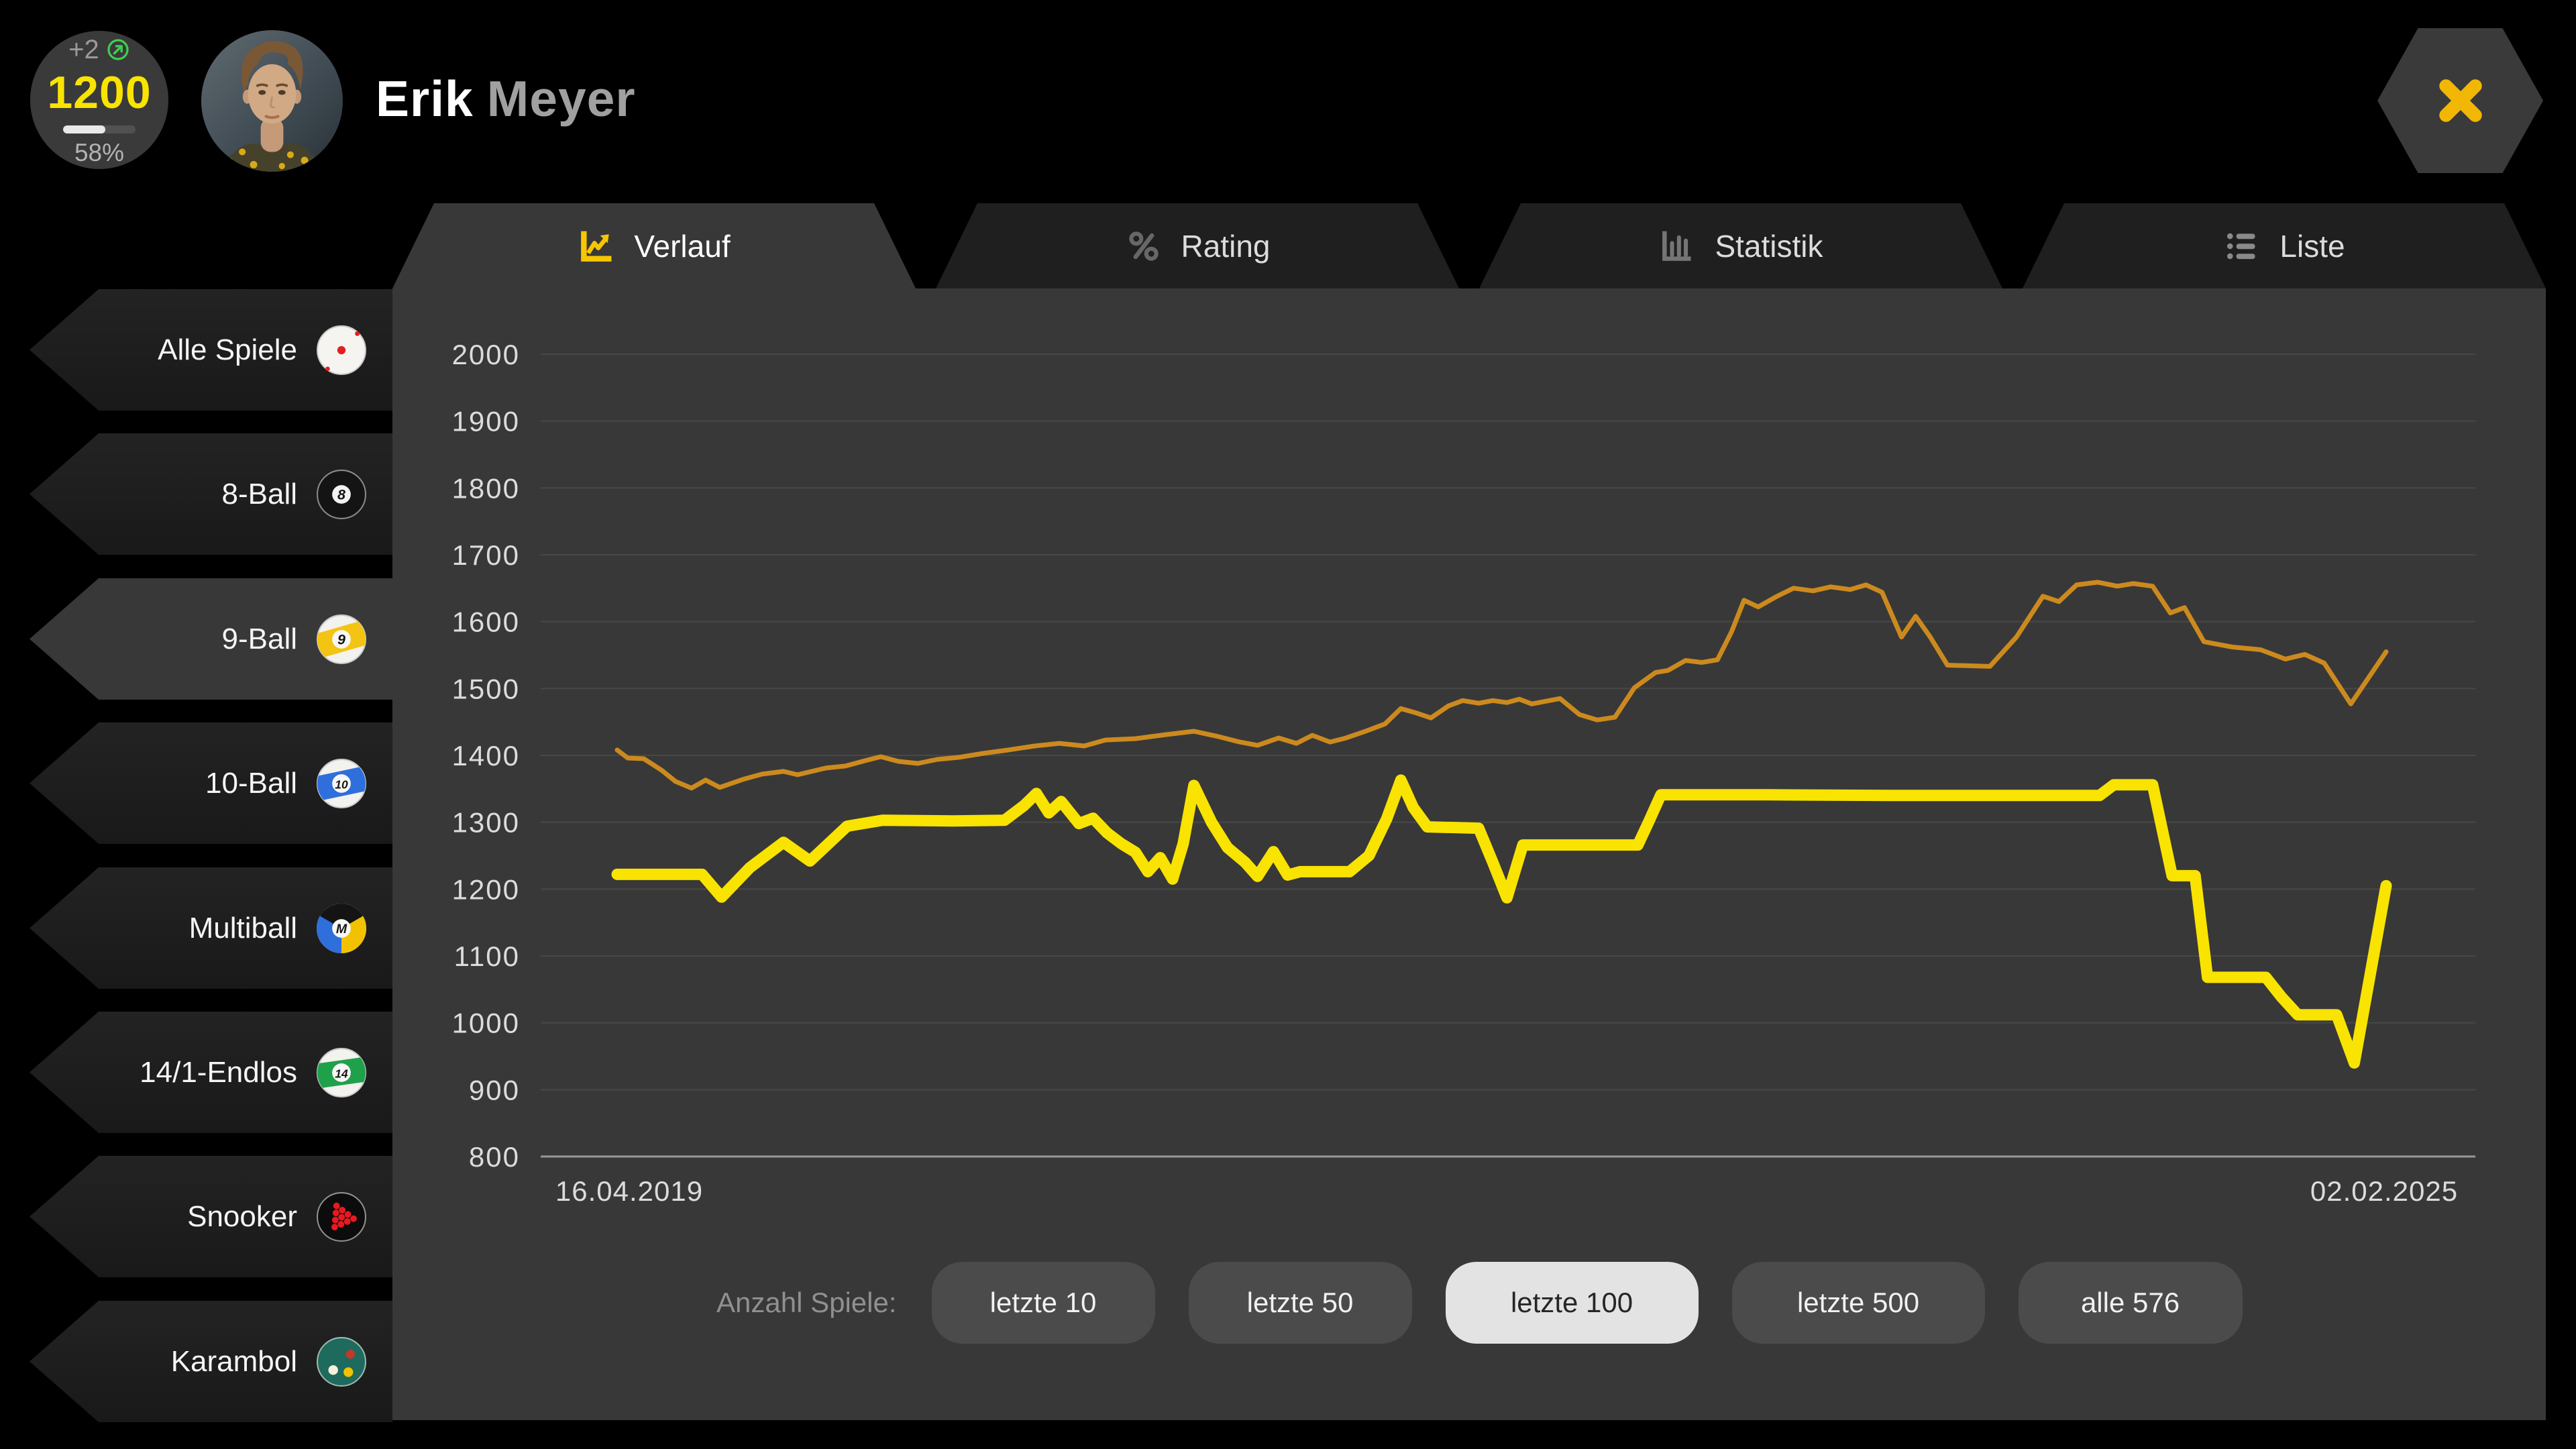 This screenshot has width=2576, height=1449. What do you see at coordinates (2384, 1191) in the screenshot?
I see `x-axis-end-label: 02.02.2025` at bounding box center [2384, 1191].